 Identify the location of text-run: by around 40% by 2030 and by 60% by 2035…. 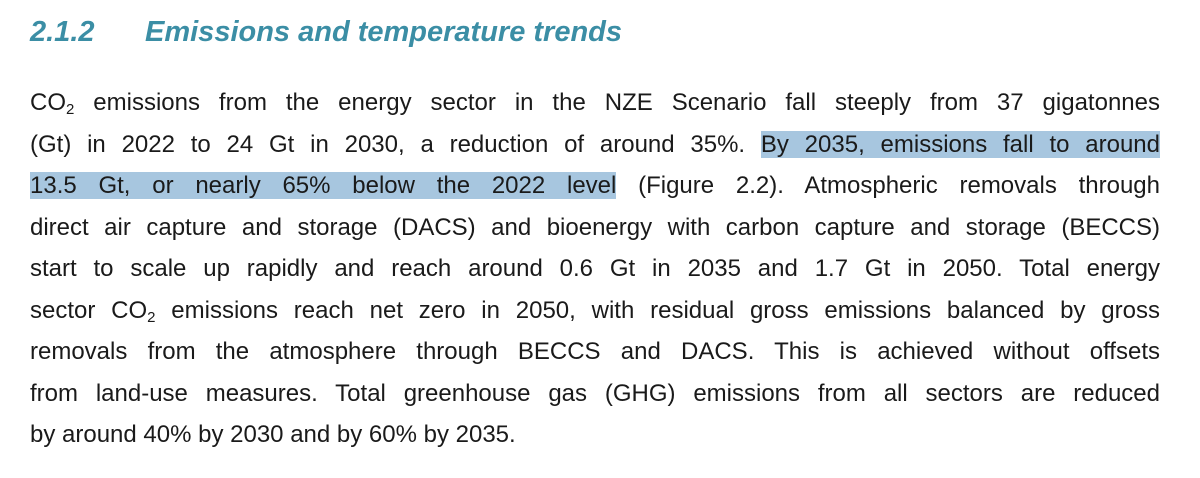
(273, 434).